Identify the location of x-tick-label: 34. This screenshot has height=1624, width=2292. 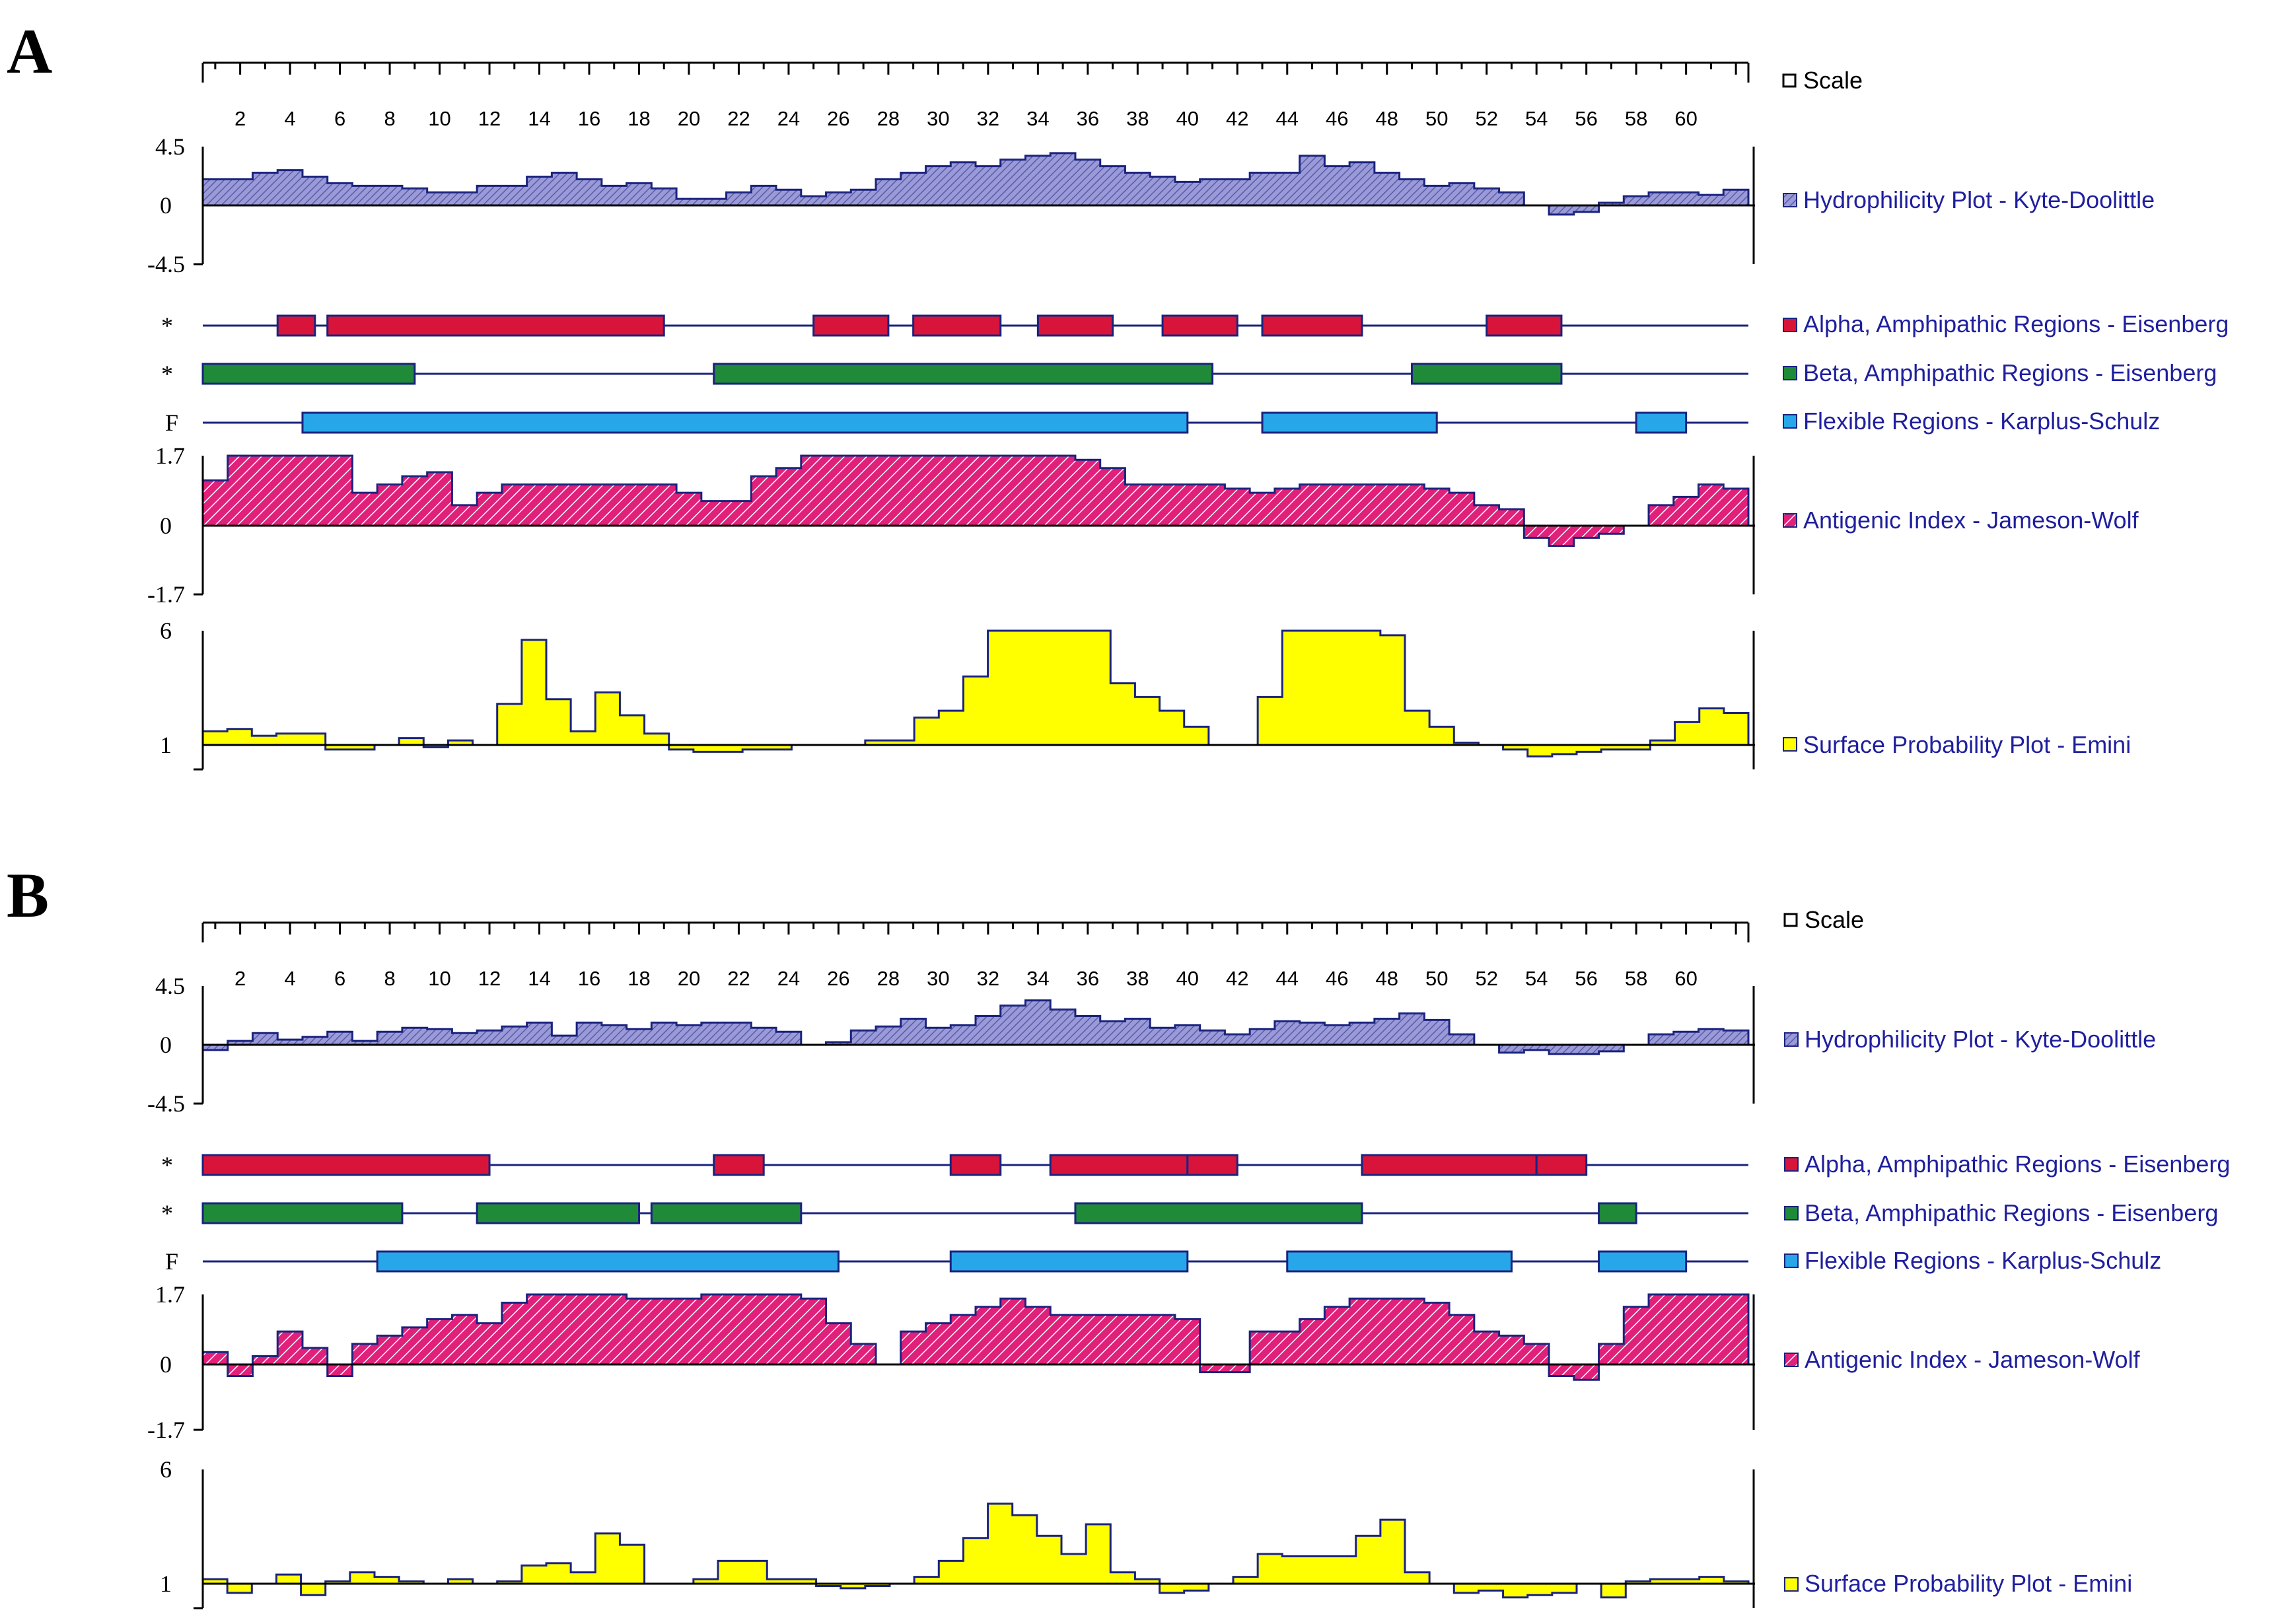
(1038, 978).